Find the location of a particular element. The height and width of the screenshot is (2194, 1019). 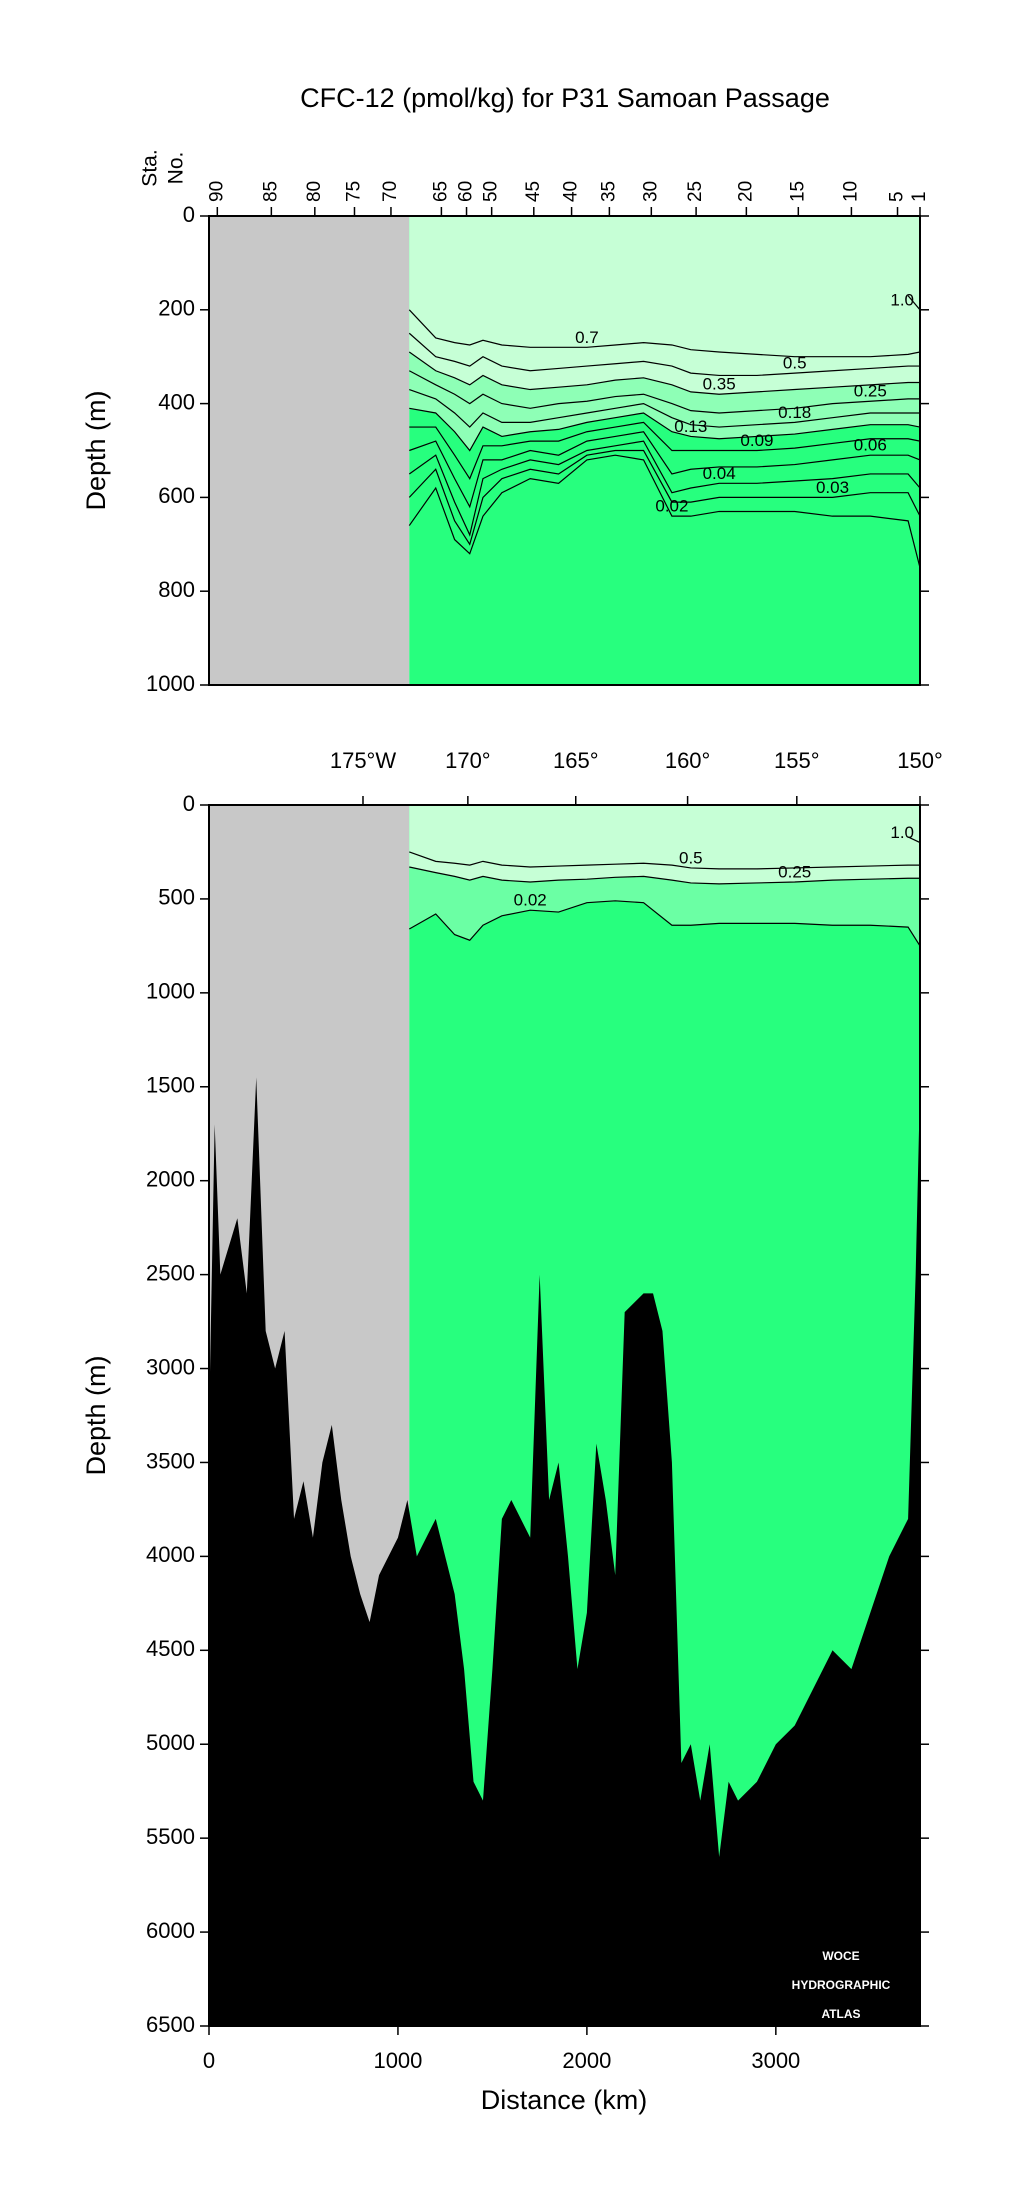

y-tick-label: 3500 is located at coordinates (170, 1460).